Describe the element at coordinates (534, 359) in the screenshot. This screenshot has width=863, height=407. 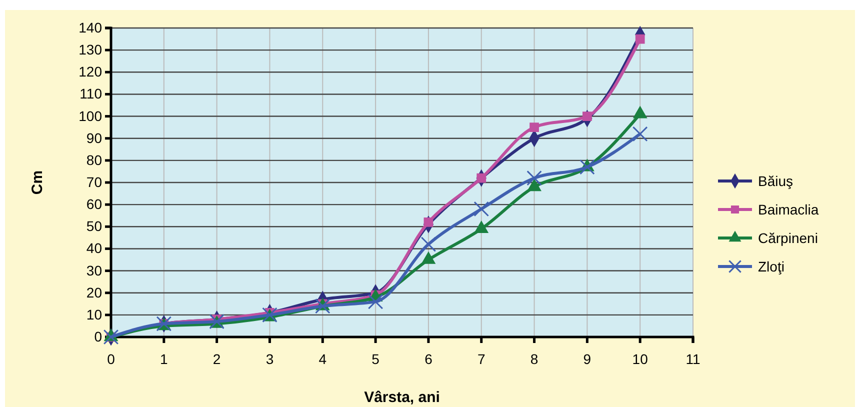
I see `x-tick-label: 8` at that location.